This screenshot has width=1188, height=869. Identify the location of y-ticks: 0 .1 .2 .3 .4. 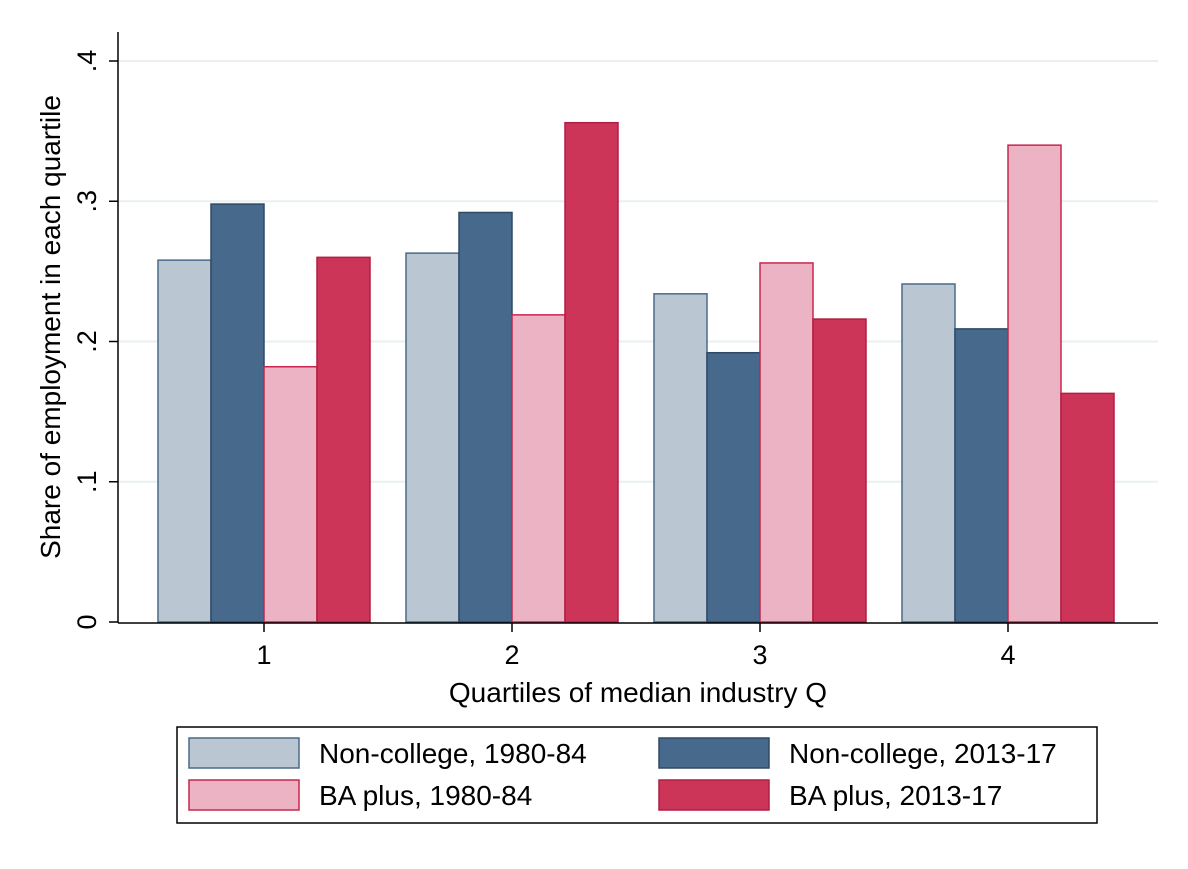
(95, 340).